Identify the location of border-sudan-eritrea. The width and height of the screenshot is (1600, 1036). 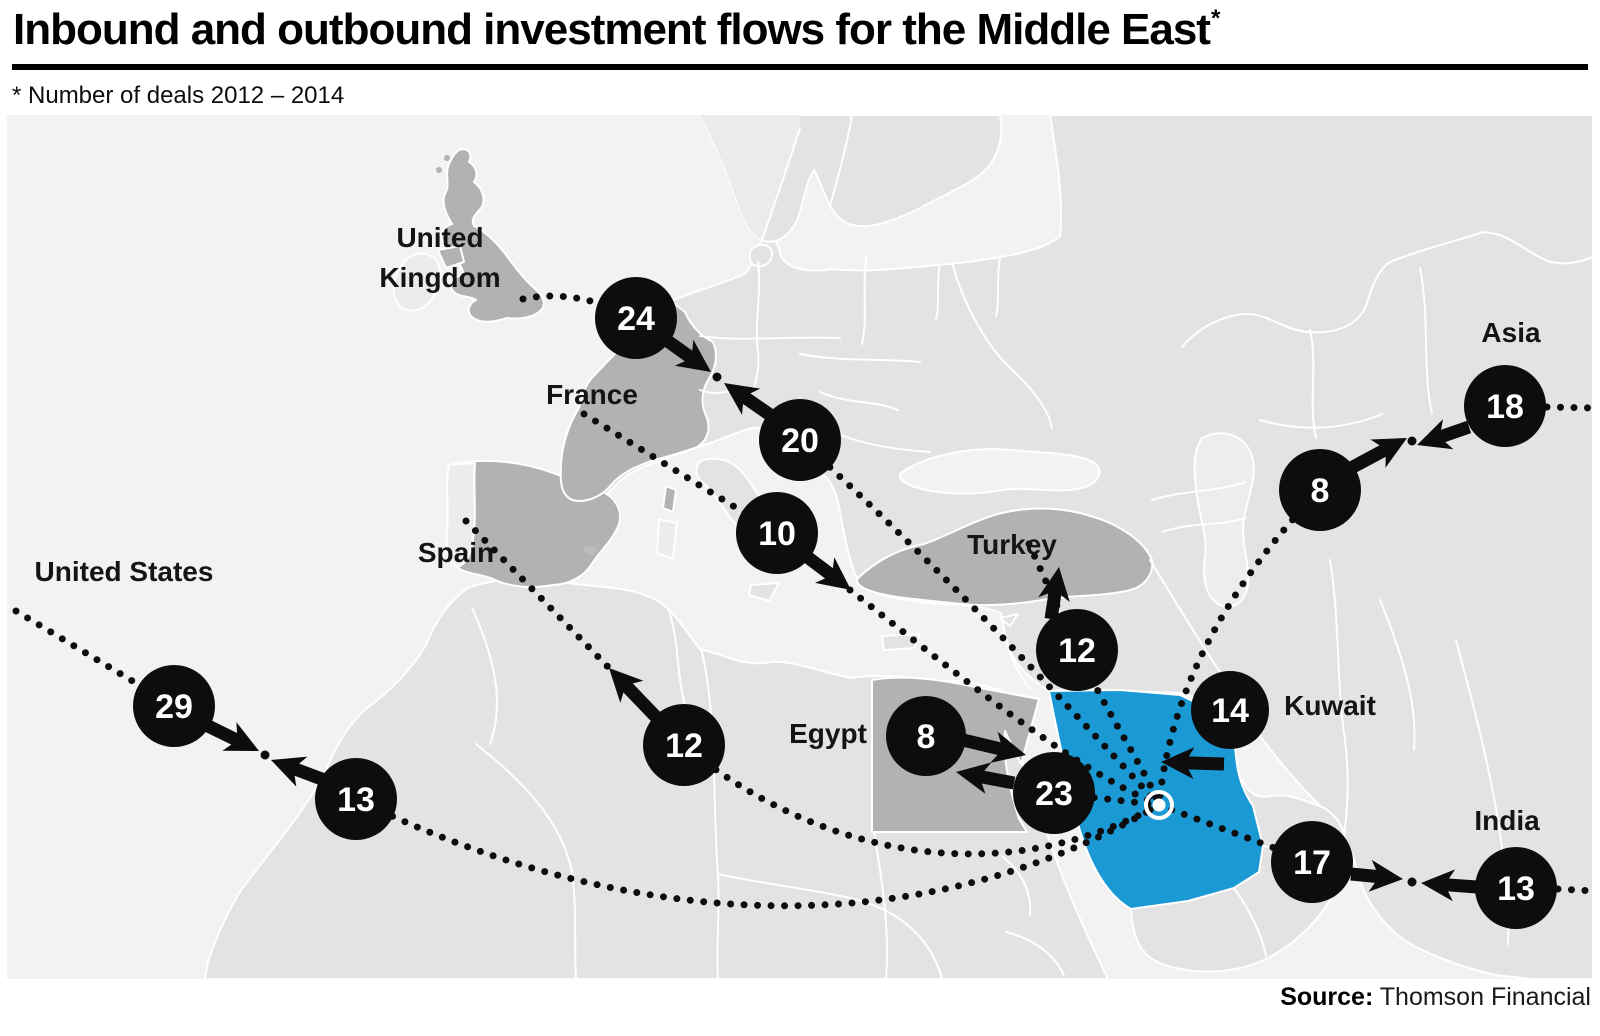
(1016, 886).